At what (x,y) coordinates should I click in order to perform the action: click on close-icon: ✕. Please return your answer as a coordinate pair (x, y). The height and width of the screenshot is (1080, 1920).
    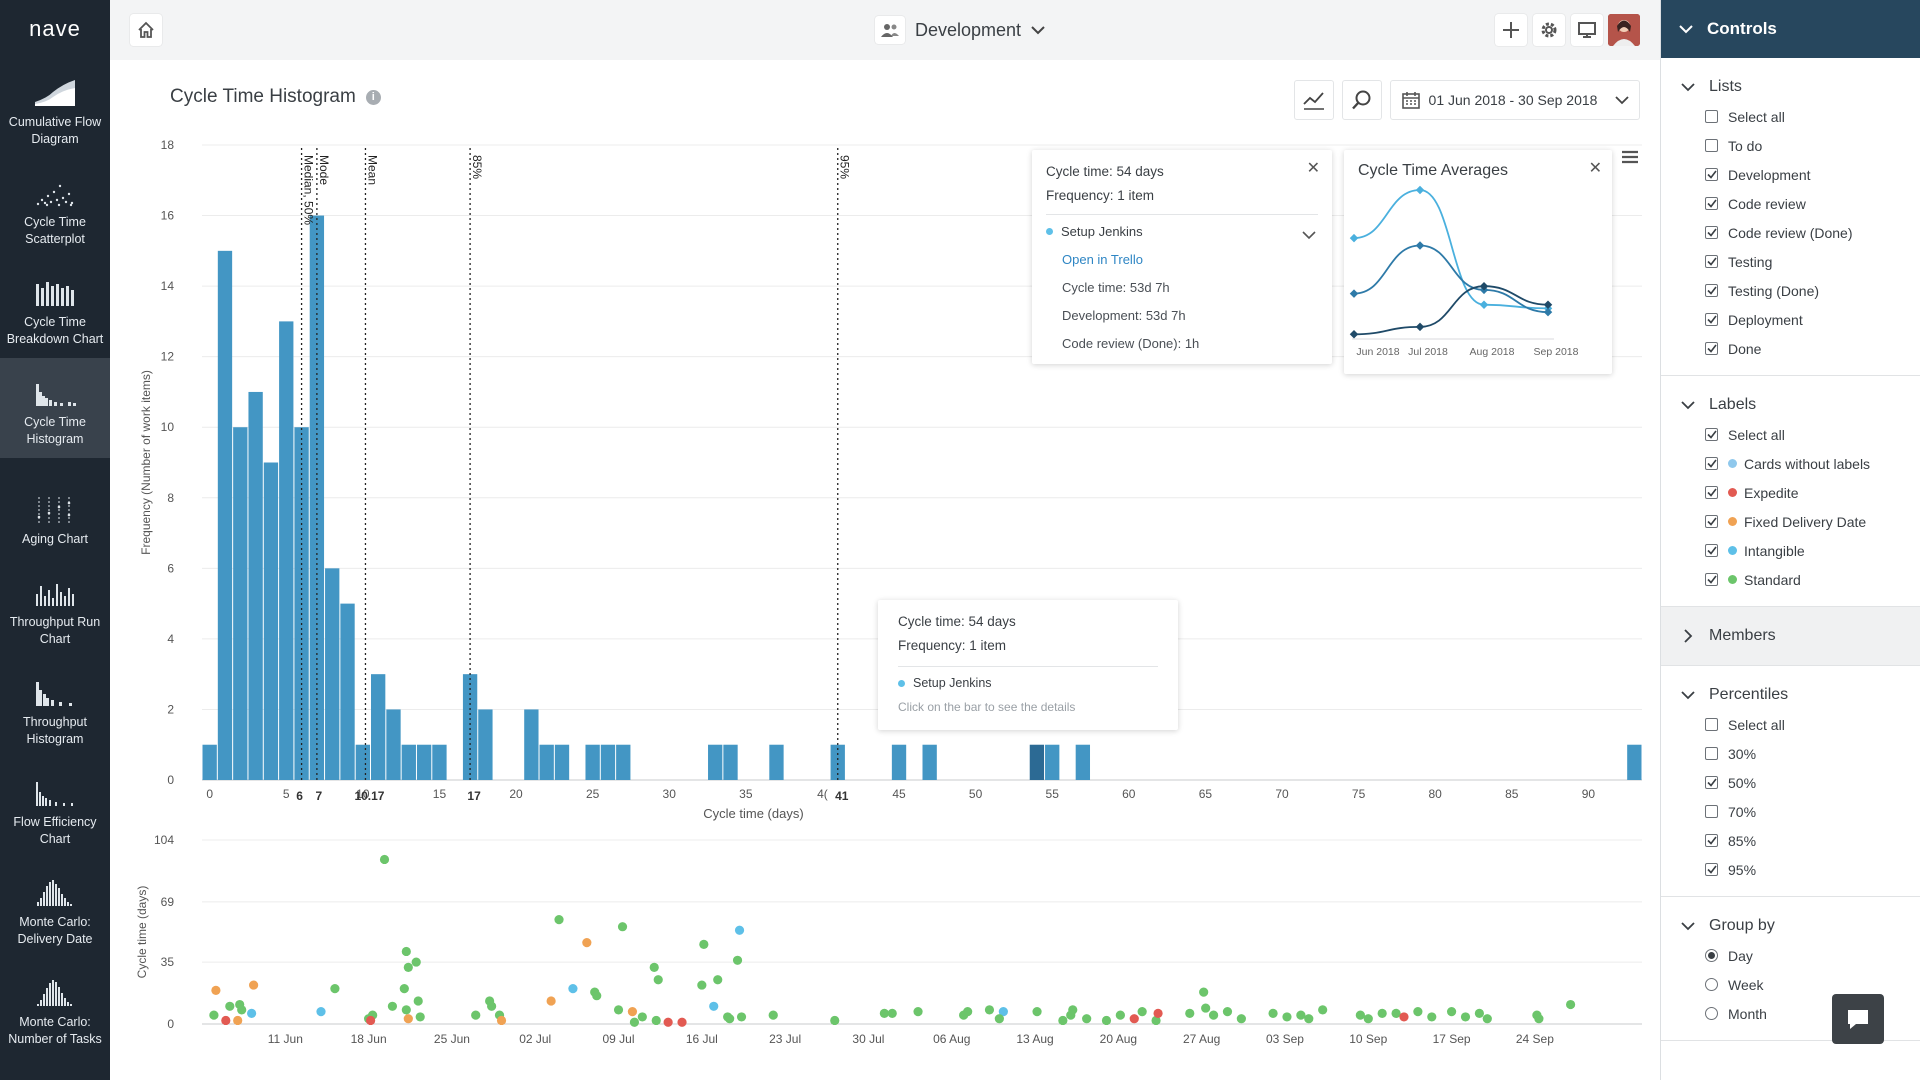
    Looking at the image, I should click on (1313, 168).